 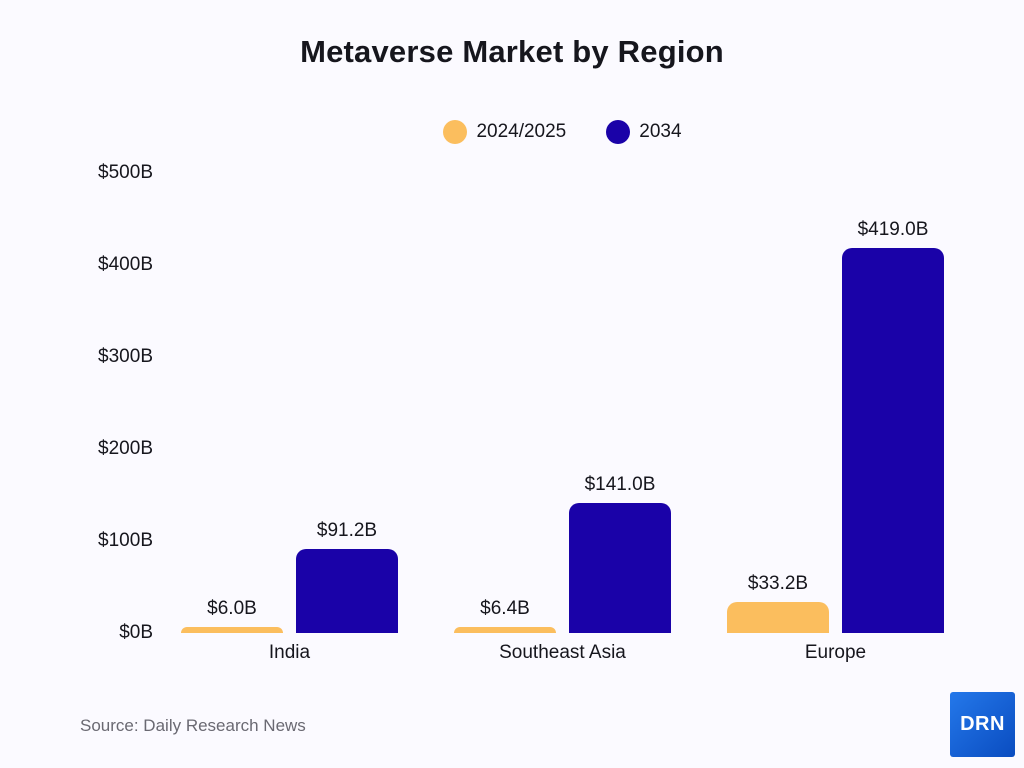 I want to click on legend-item-2024-2025: 2024/2025, so click(x=504, y=132).